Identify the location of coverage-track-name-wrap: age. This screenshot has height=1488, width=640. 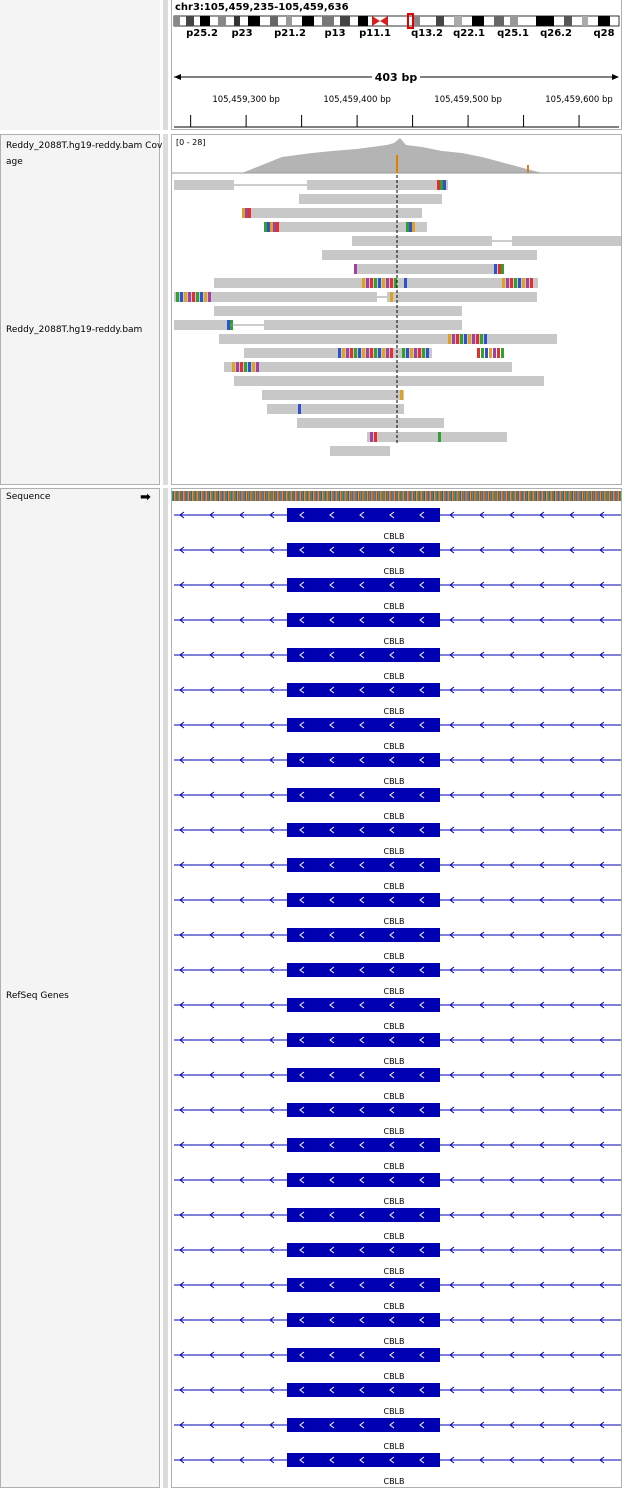
(14, 162).